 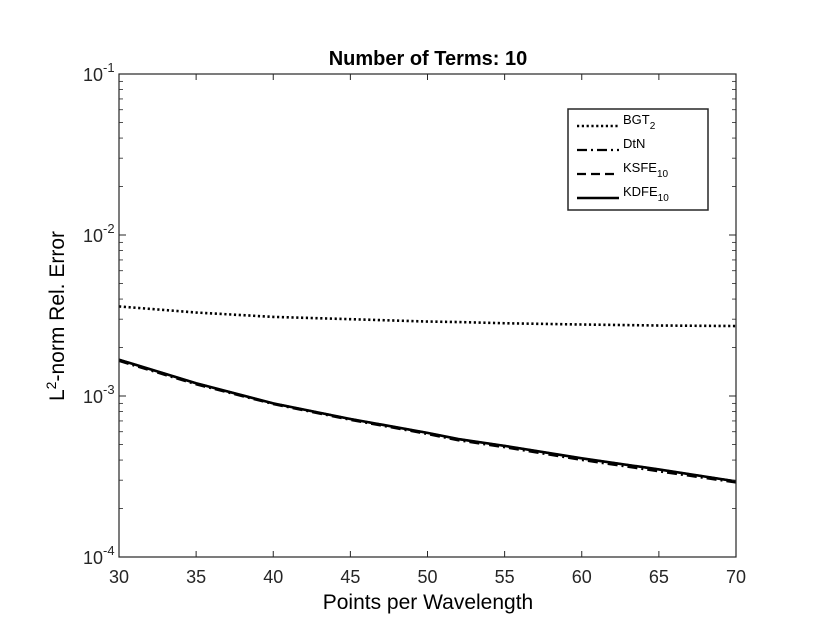 I want to click on y-tick-label: 10⁻³, so click(x=99, y=394).